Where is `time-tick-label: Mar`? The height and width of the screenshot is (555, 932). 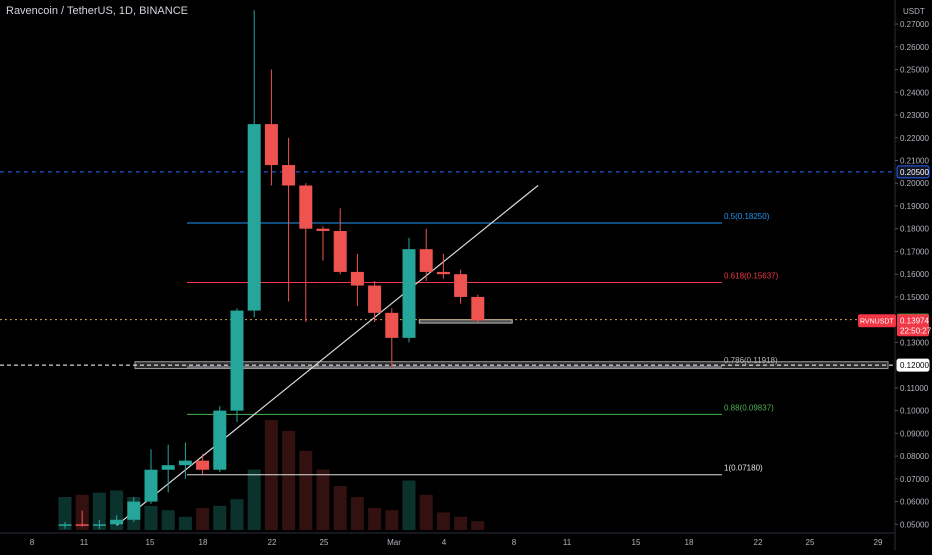 time-tick-label: Mar is located at coordinates (394, 542).